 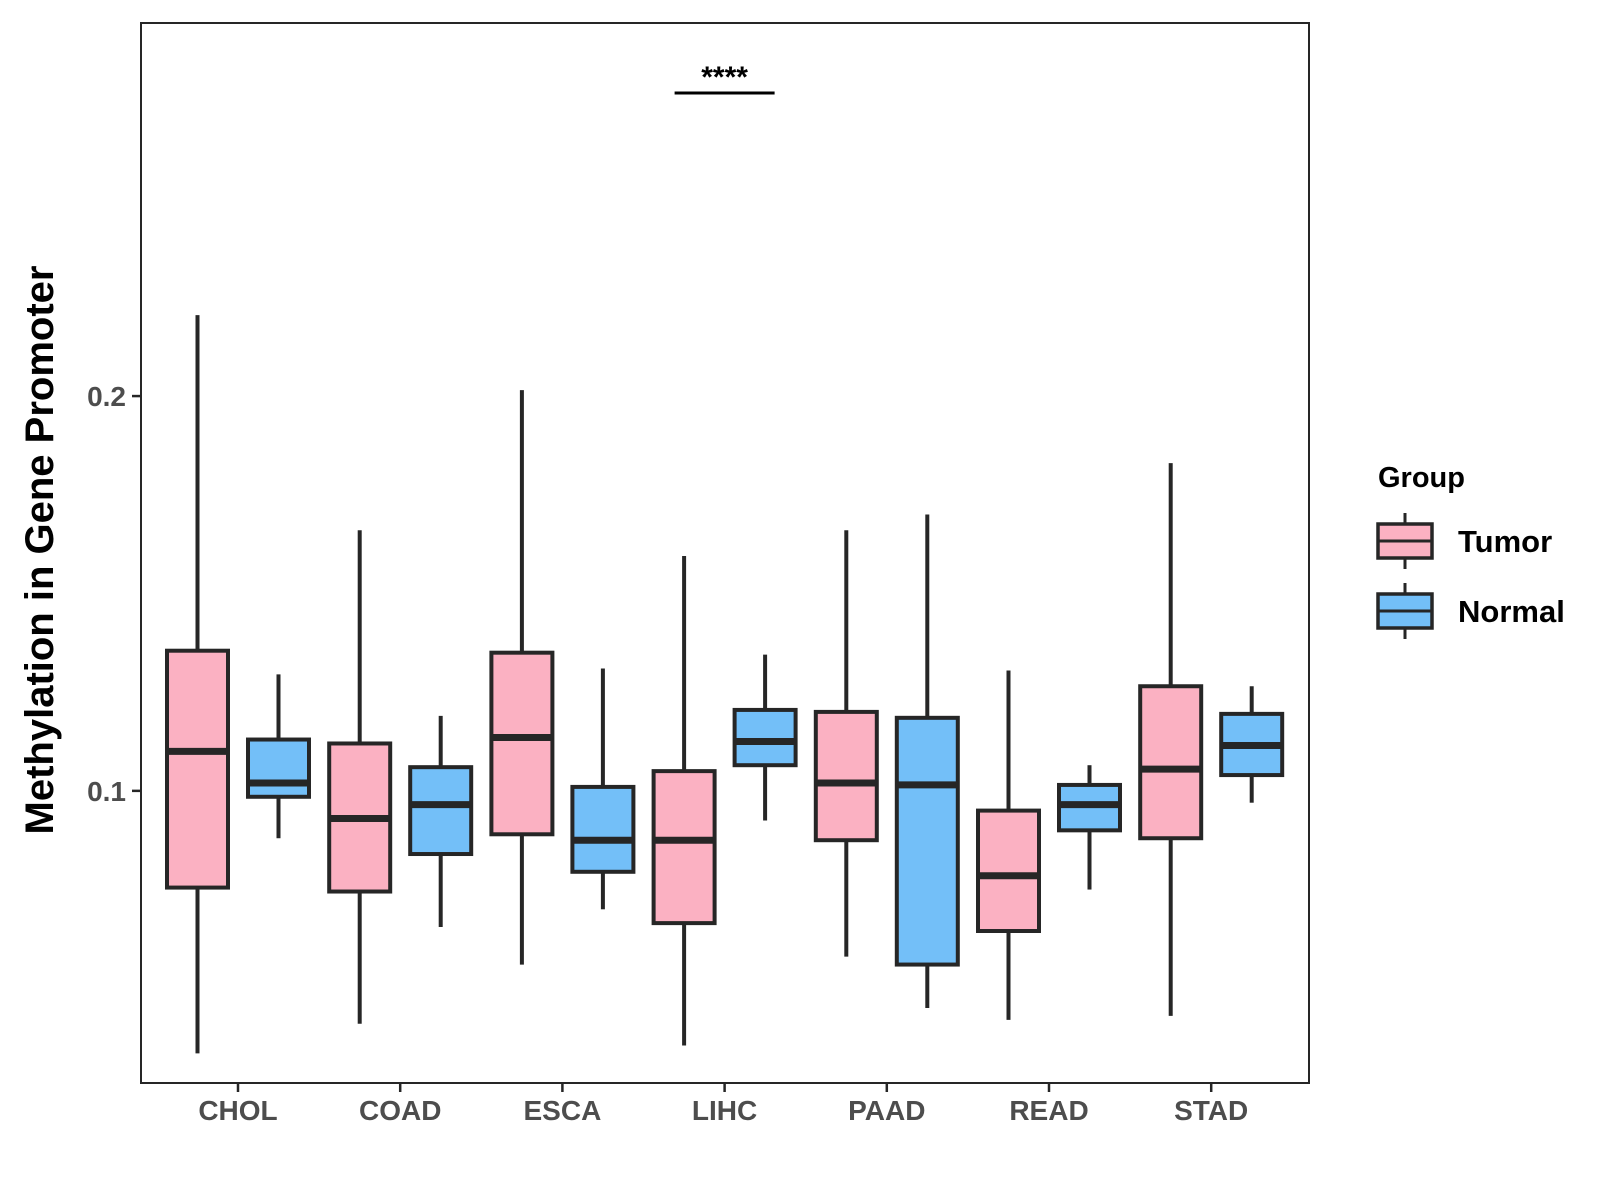 I want to click on box-normal-read, so click(x=1089, y=827).